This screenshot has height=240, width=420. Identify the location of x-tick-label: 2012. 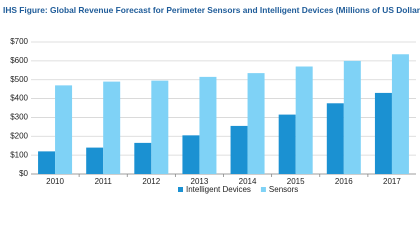
(151, 181).